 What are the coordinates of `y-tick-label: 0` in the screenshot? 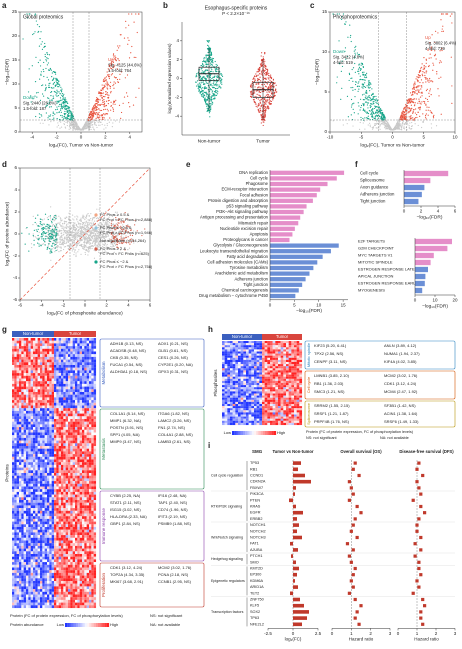 It's located at (15, 131).